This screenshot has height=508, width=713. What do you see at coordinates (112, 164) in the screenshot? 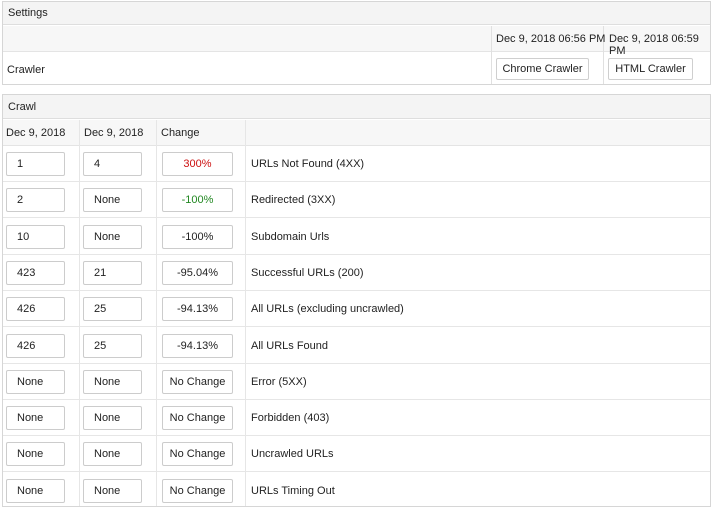
I see `value-field-date-2: 4` at bounding box center [112, 164].